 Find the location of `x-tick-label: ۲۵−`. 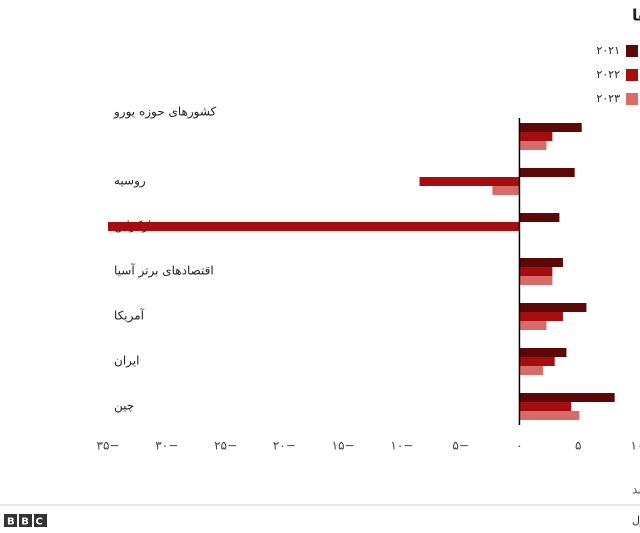

x-tick-label: ۲۵− is located at coordinates (225, 446).